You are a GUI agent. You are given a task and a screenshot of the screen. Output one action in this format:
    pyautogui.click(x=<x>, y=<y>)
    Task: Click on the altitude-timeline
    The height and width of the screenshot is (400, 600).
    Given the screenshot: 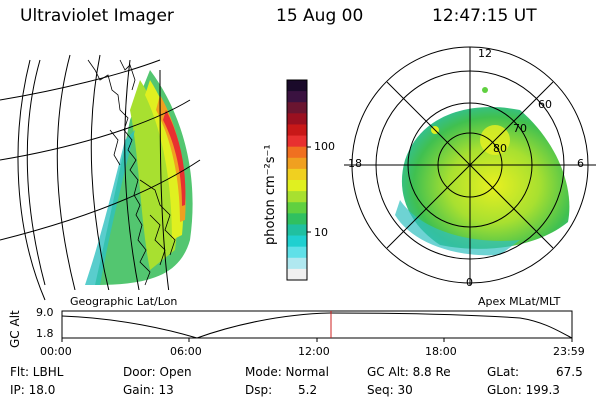 What is the action you would take?
    pyautogui.click(x=317, y=326)
    